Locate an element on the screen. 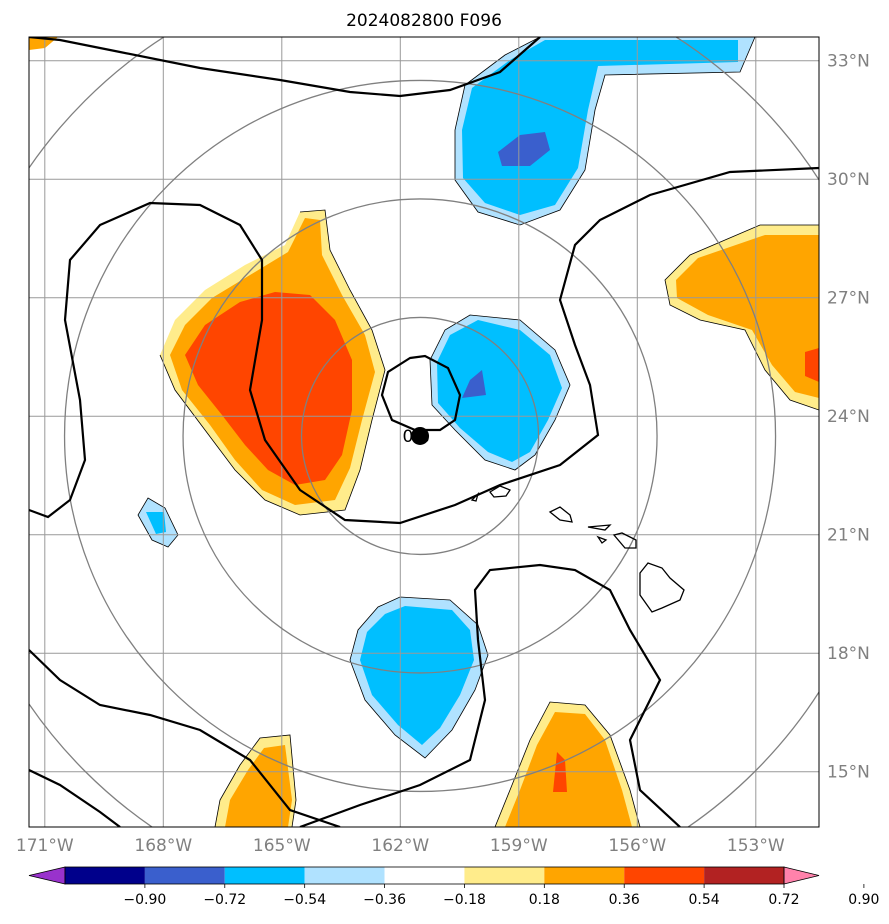  colorbar-extend-low is located at coordinates (47, 875).